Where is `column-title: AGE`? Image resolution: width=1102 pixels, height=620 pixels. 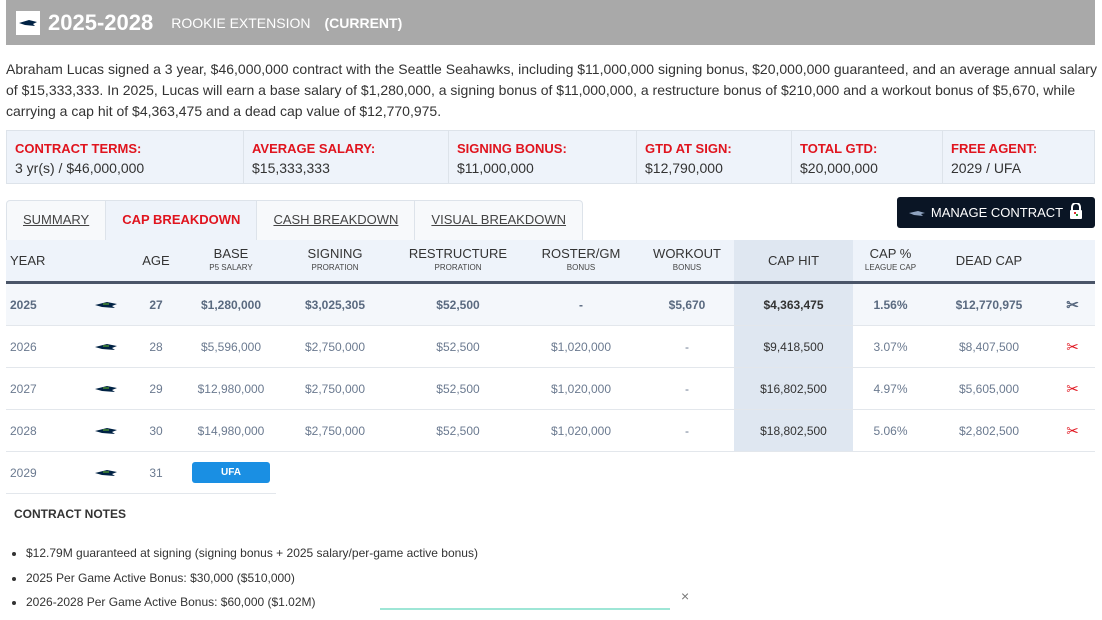
column-title: AGE is located at coordinates (156, 260).